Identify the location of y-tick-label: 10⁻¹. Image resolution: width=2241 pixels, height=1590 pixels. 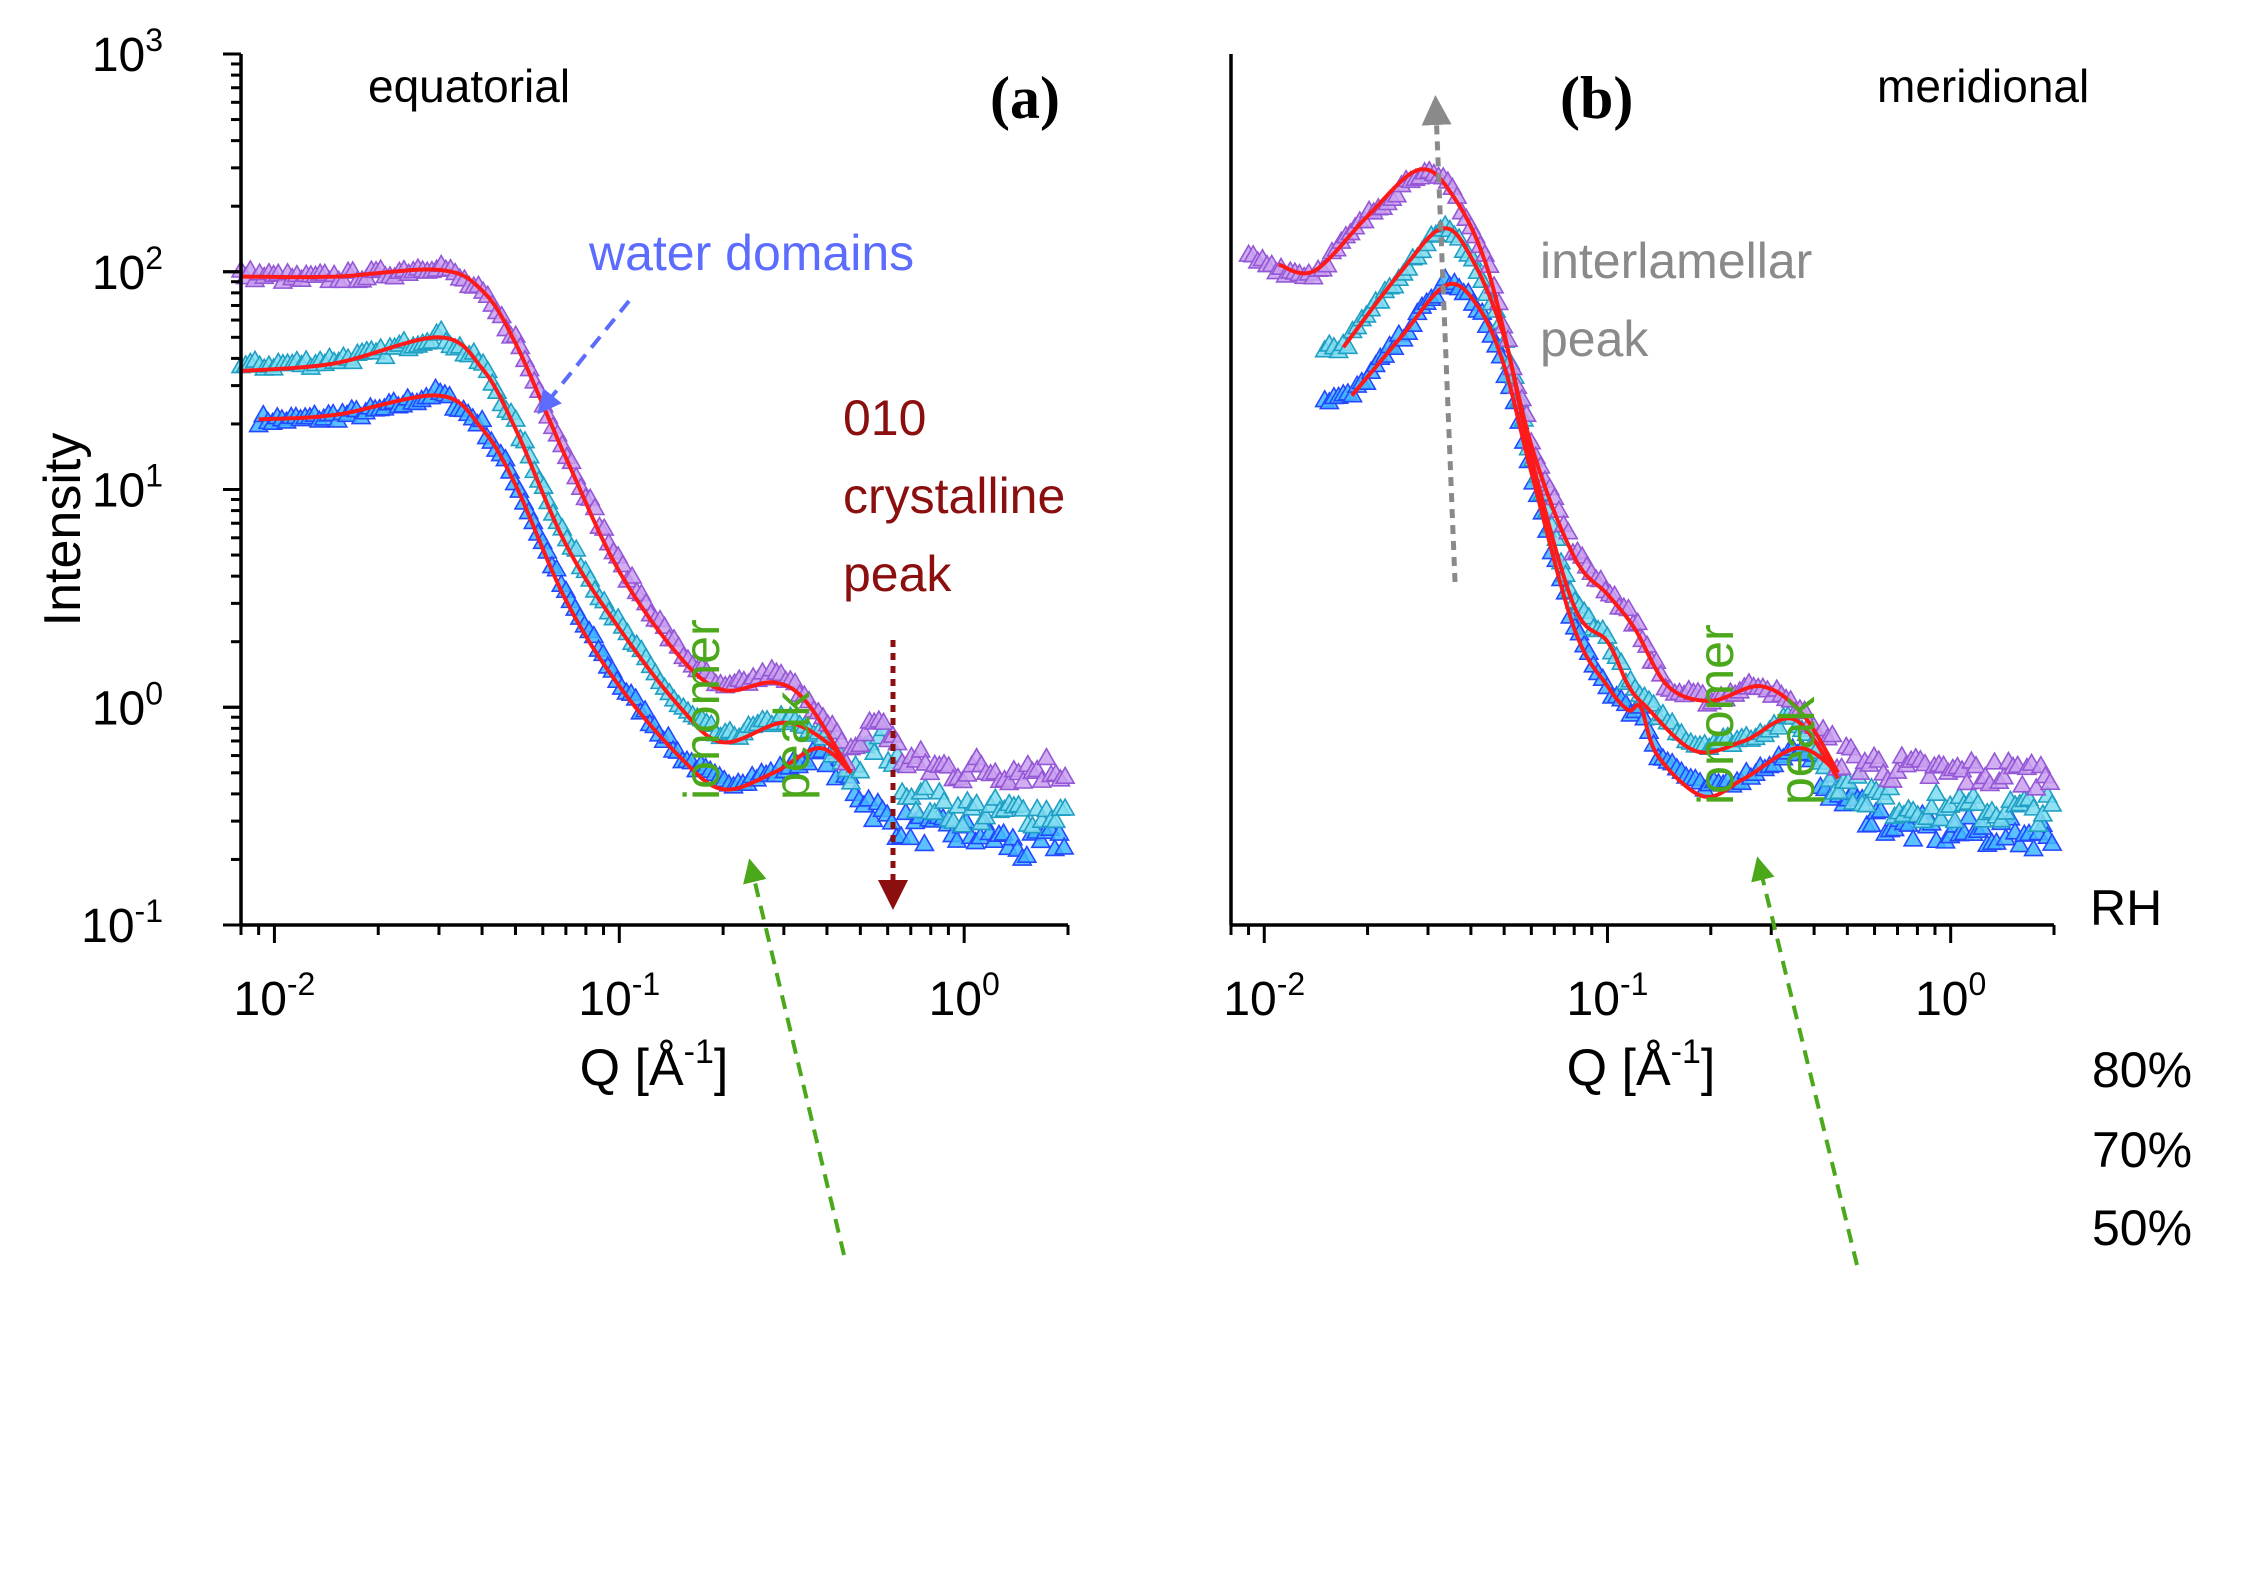
(122, 923).